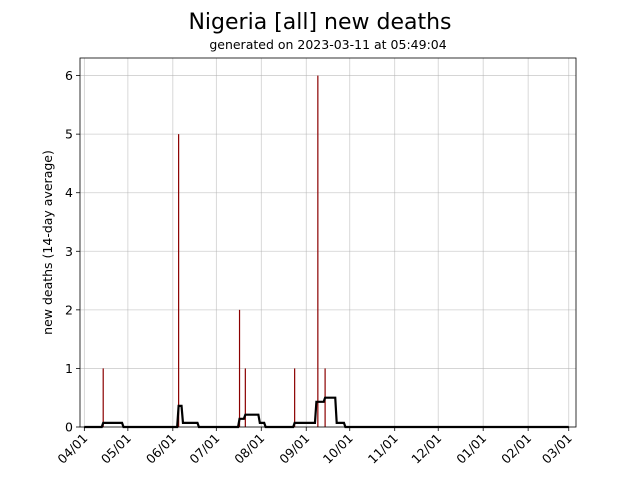 The height and width of the screenshot is (480, 640). Describe the element at coordinates (294, 449) in the screenshot. I see `x-tick-label: 09/01` at that location.